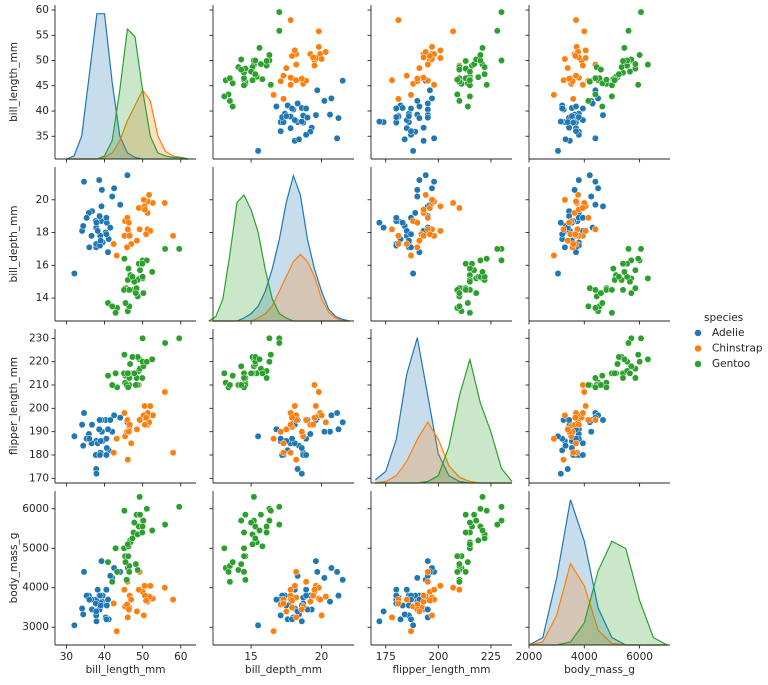 Image resolution: width=768 pixels, height=685 pixels. What do you see at coordinates (102, 246) in the screenshot?
I see `panel: 14 16 18 20 bill_depth_mm` at bounding box center [102, 246].